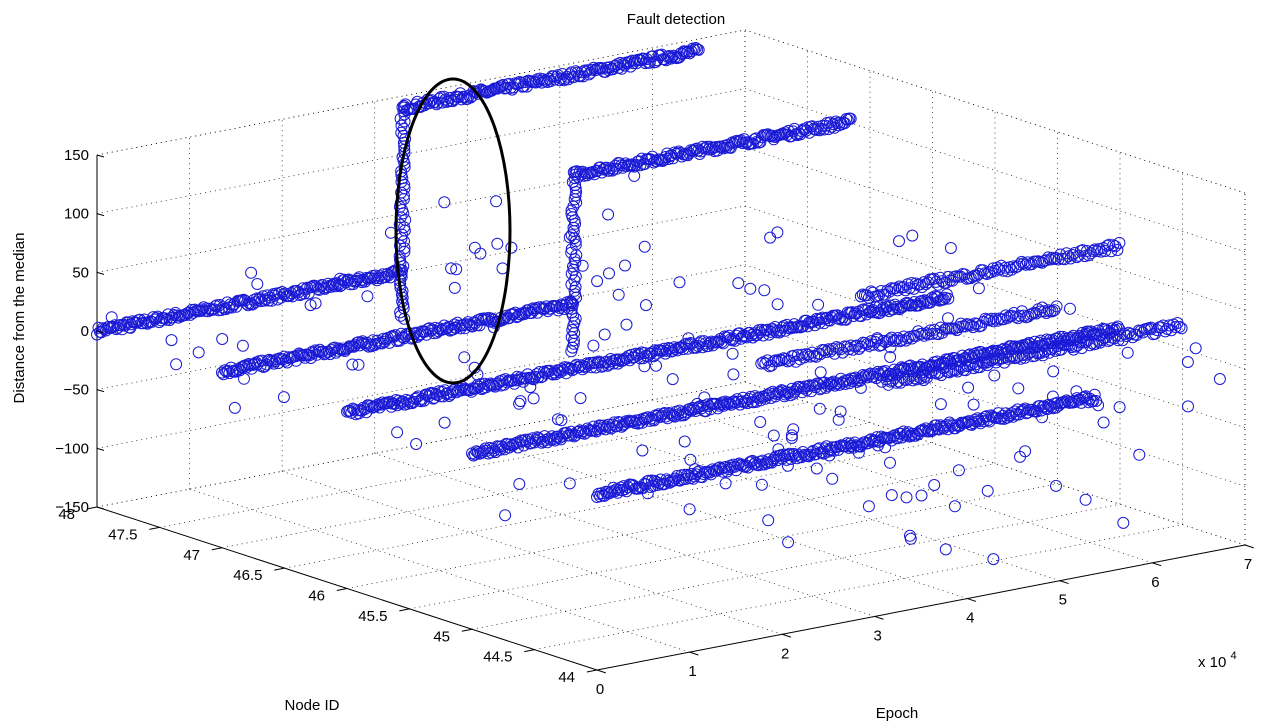 The height and width of the screenshot is (725, 1269). What do you see at coordinates (191, 555) in the screenshot?
I see `y-tick-label: 47` at bounding box center [191, 555].